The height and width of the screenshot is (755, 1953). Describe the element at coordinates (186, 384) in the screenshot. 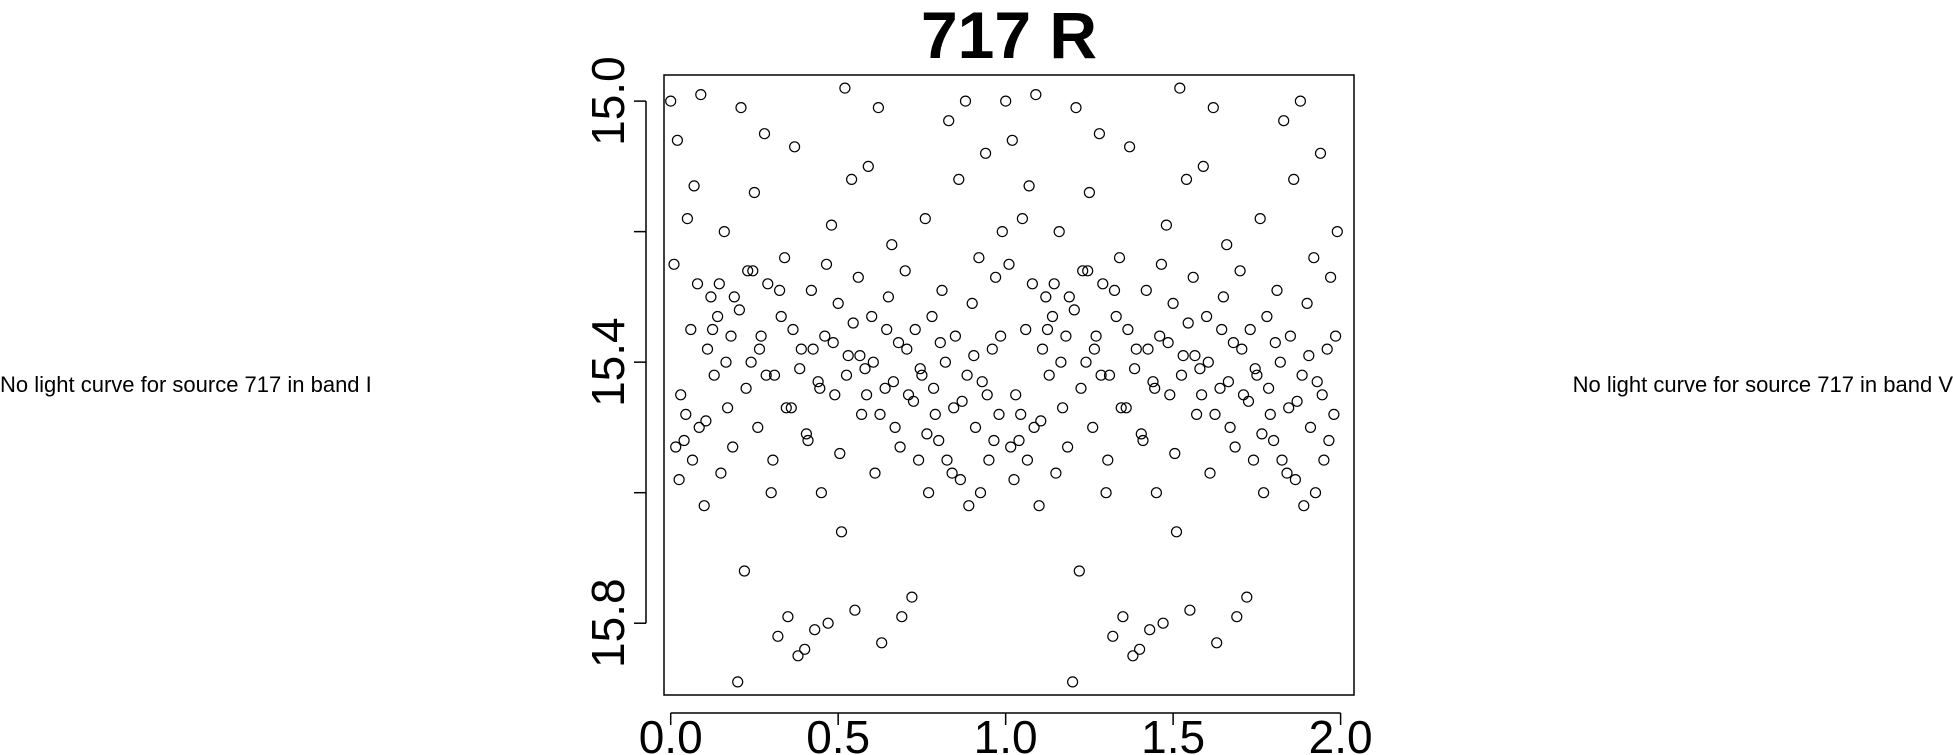

I see `band-i-message: No light curve for source 717 in band I` at that location.